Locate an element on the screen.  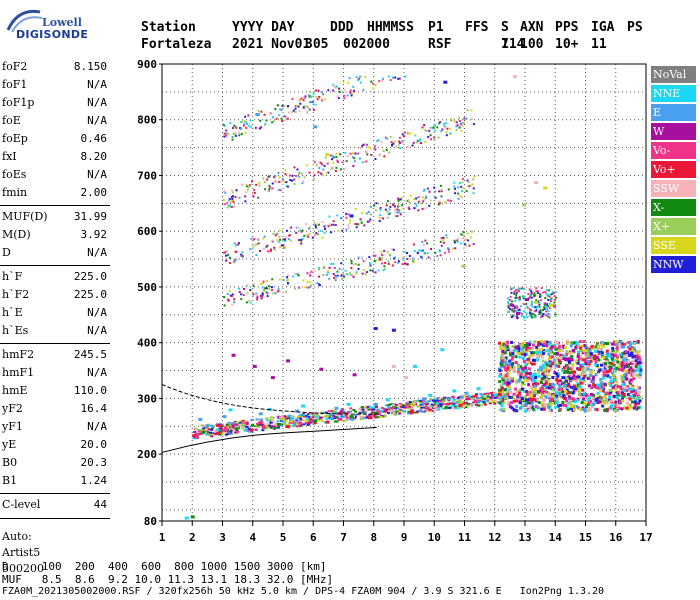
param-row: yF1 N/A is located at coordinates (54, 428).